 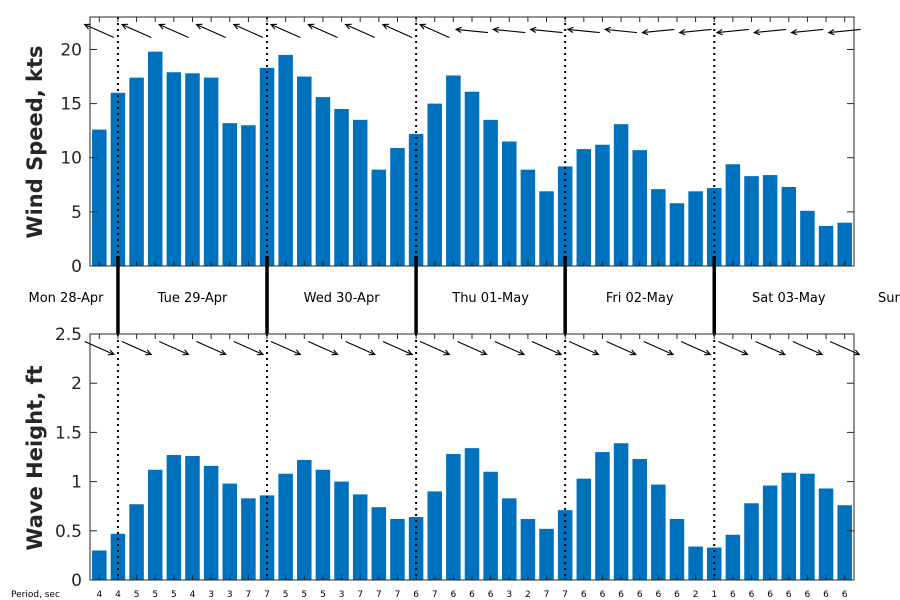 What do you see at coordinates (76, 483) in the screenshot?
I see `wave-y-tick-label: 1` at bounding box center [76, 483].